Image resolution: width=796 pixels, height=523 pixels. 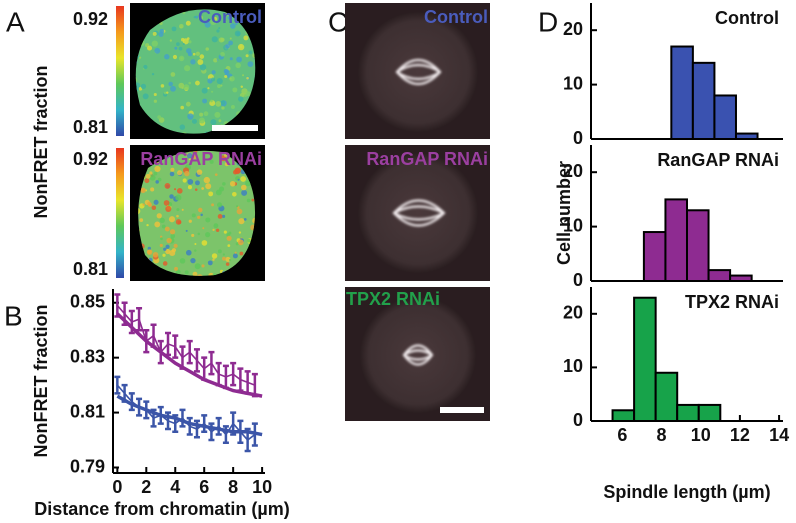 What do you see at coordinates (117, 305) in the screenshot?
I see `error-bar` at bounding box center [117, 305].